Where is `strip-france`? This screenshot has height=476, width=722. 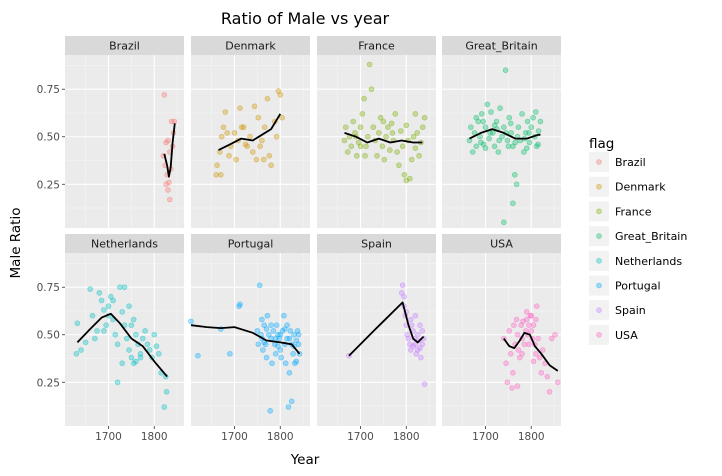
strip-france is located at coordinates (376, 45).